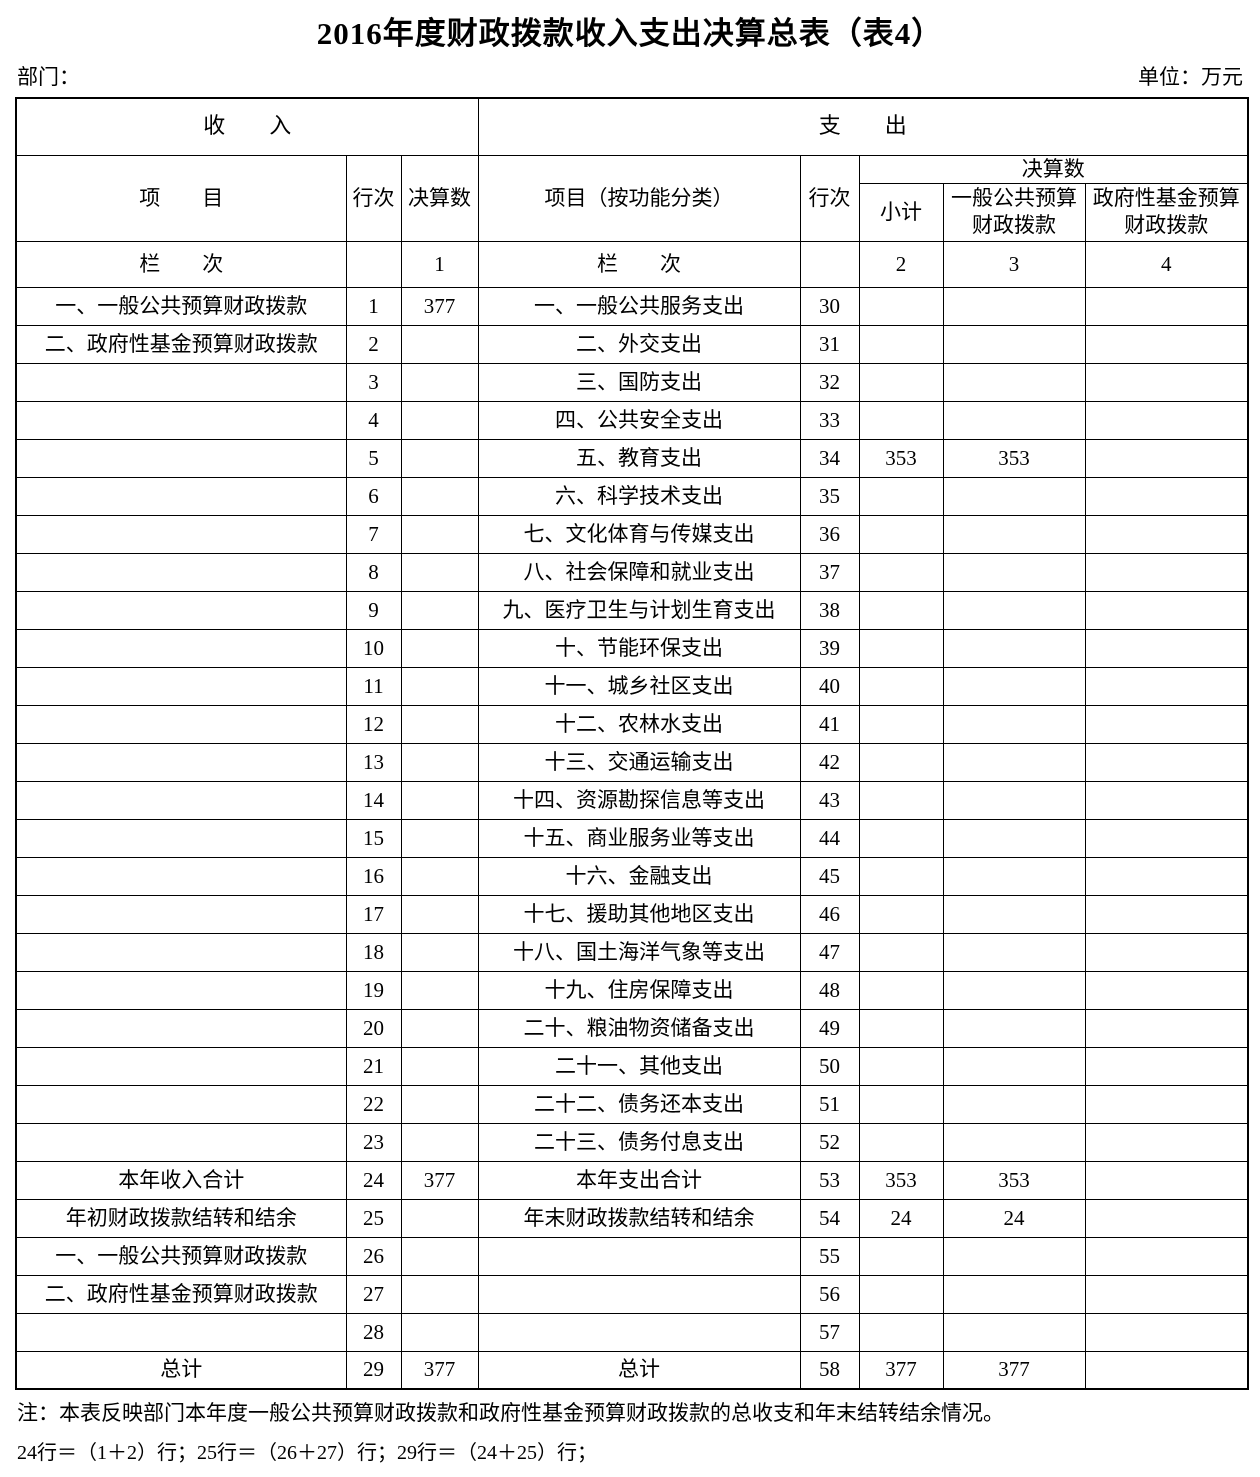 The height and width of the screenshot is (1477, 1260). Describe the element at coordinates (373, 1028) in the screenshot. I see `income-rowno-cell: 20` at that location.